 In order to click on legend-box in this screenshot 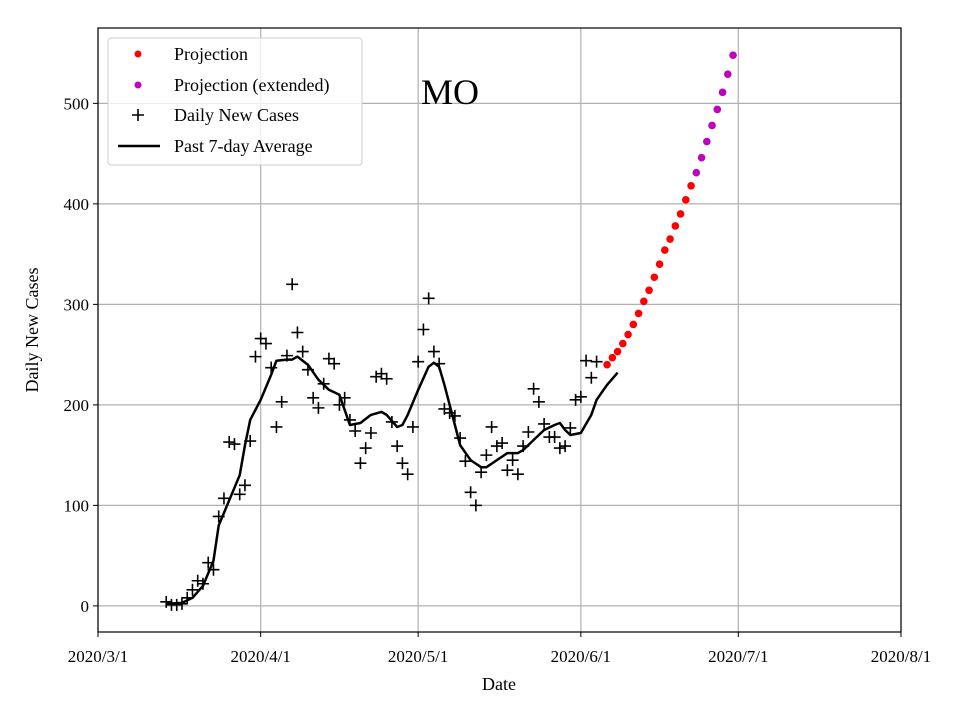, I will do `click(235, 101)`.